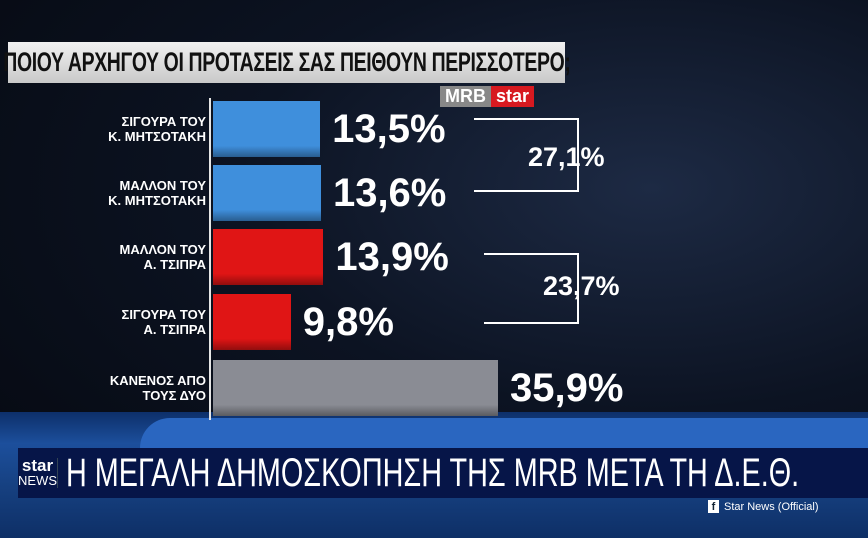 Image resolution: width=868 pixels, height=538 pixels. Describe the element at coordinates (37, 465) in the screenshot. I see `star-news-logo-top: star` at that location.